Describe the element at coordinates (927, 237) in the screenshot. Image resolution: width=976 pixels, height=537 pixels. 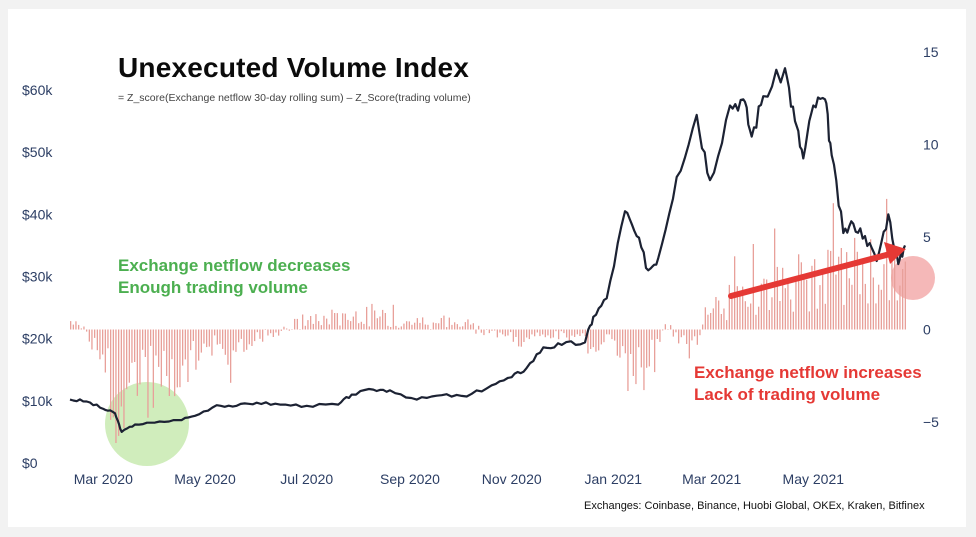
I see `right-axis-tick-label: 5` at that location.